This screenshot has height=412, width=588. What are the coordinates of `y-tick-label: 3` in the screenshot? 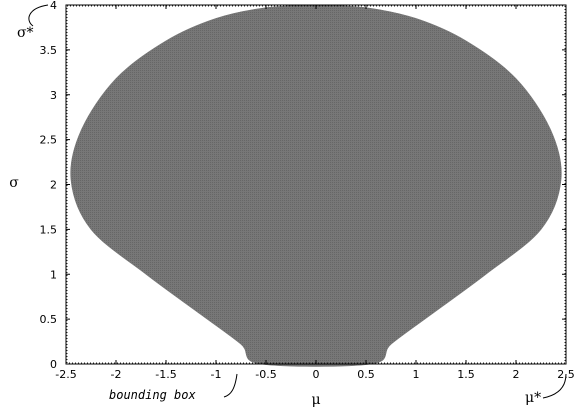 It's located at (53, 95).